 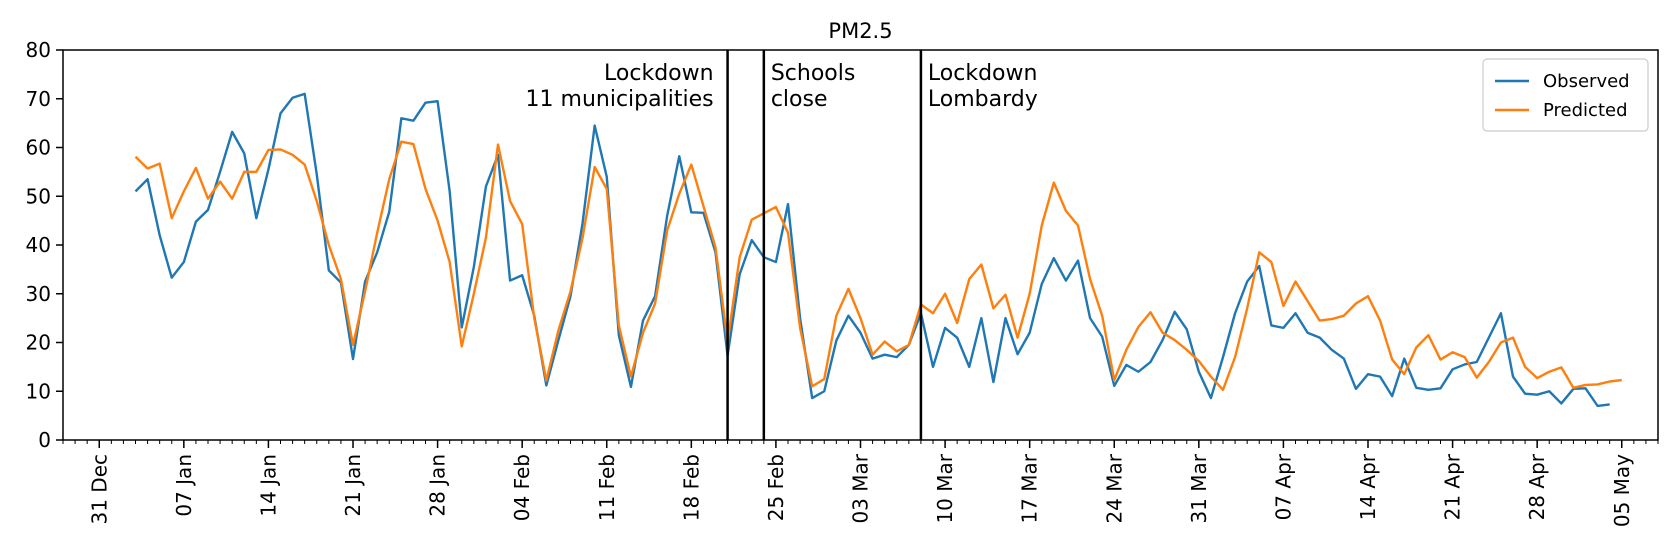 I want to click on y-axis: 0 10 20 30 40 50 60 70 80, so click(x=44, y=245).